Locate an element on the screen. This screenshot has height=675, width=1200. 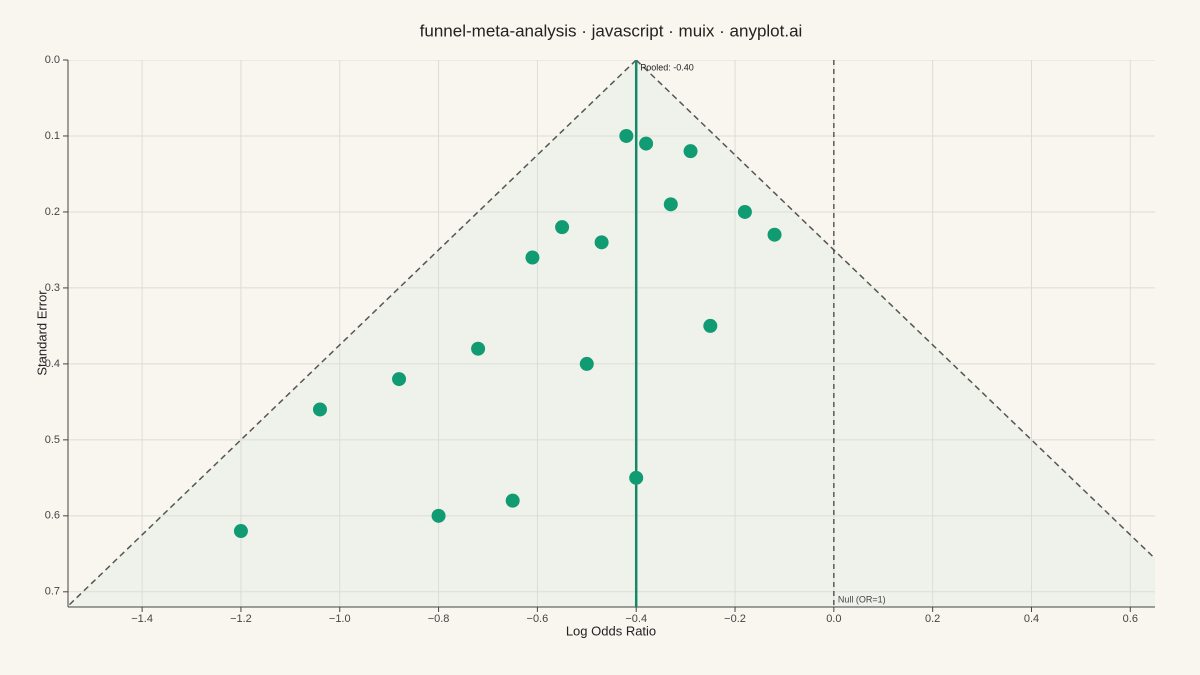
y-axis-label: Standard Error is located at coordinates (41, 333).